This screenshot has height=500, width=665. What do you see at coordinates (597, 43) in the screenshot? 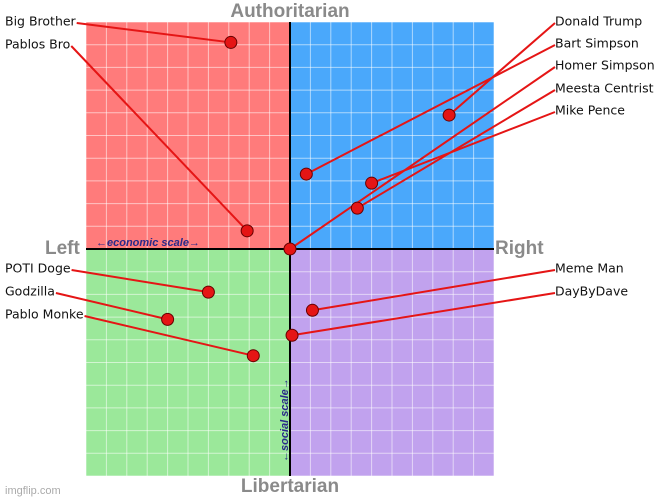
I see `point-label: Bart Simpson` at bounding box center [597, 43].